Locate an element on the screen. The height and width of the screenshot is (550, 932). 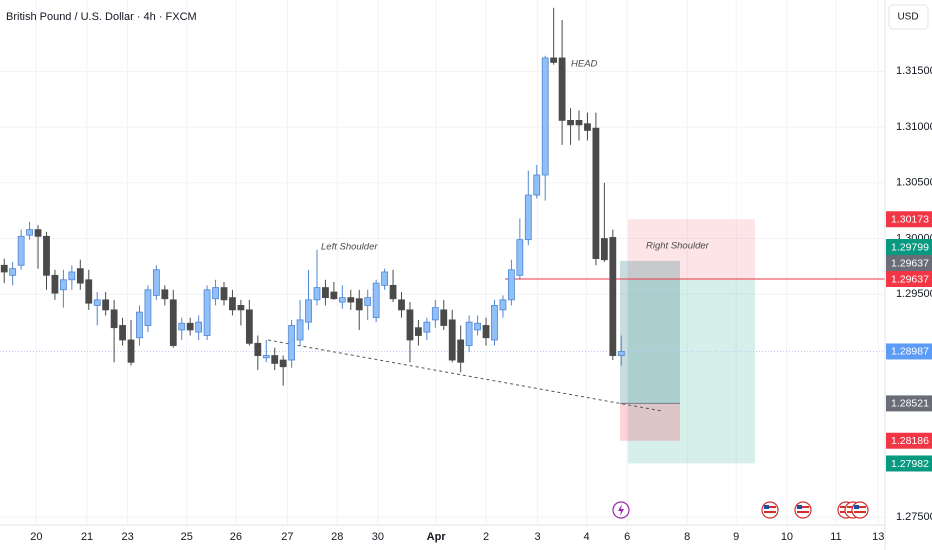
trend-line is located at coordinates (465, 375).